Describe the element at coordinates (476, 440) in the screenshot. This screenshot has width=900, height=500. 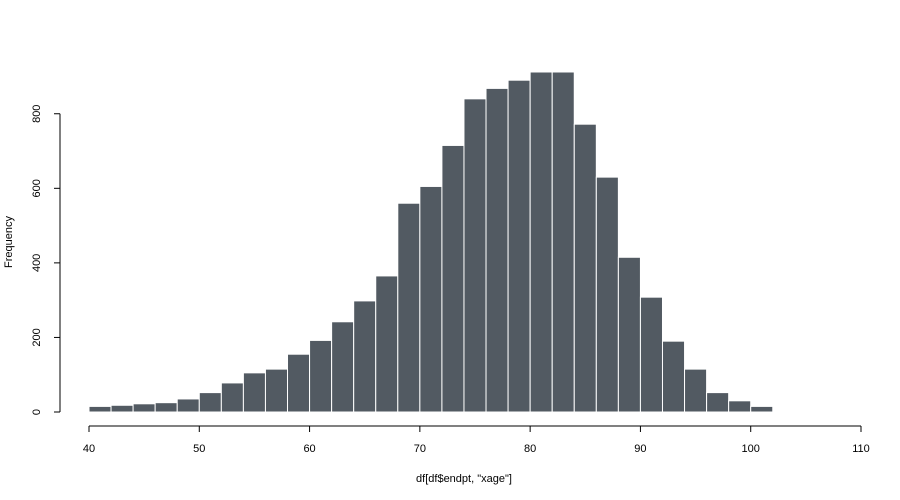
I see `x-axis: 40 50 60 70 80 90 100 110` at that location.